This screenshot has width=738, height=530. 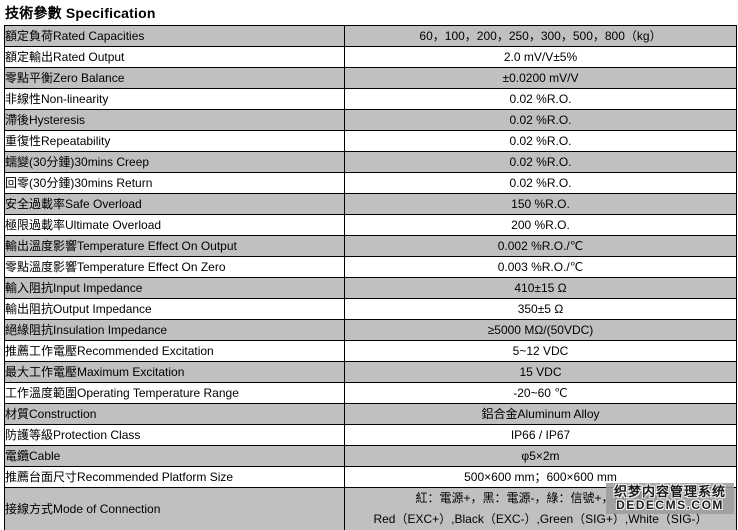 I want to click on spec-parameter-label: 非線性Non-linearity, so click(x=174, y=99).